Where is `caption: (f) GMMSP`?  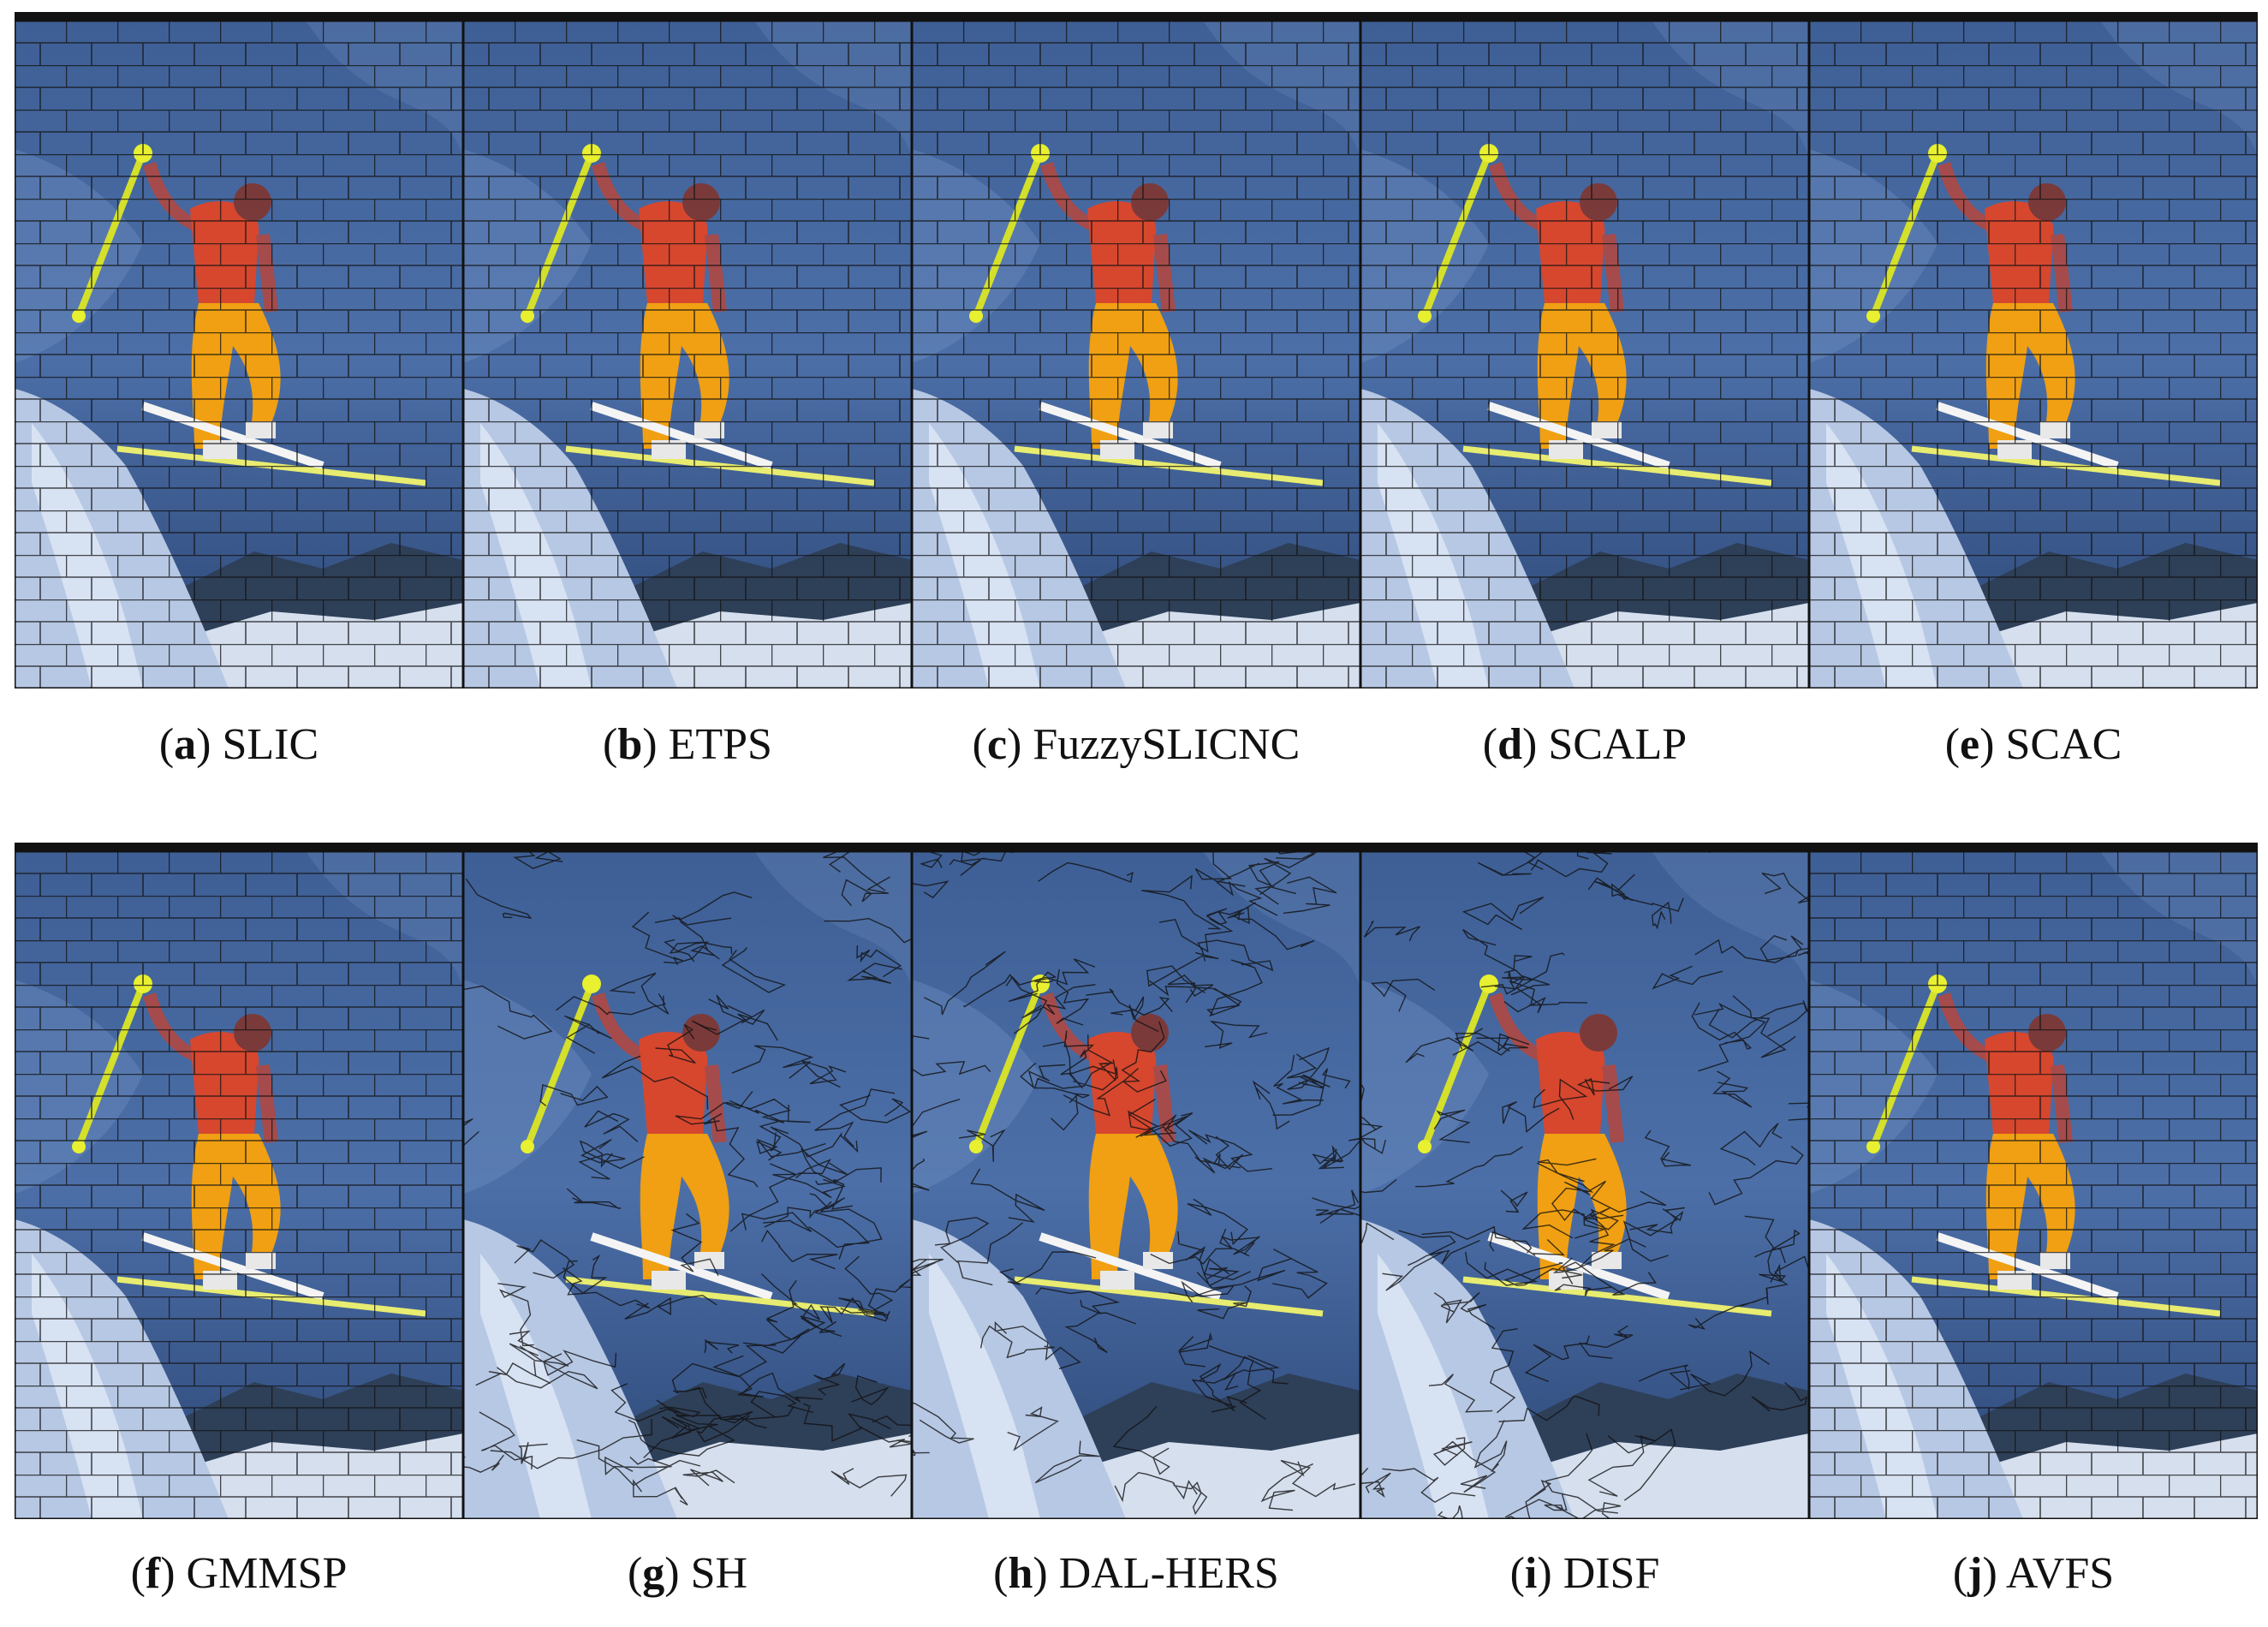 caption: (f) GMMSP is located at coordinates (239, 1573).